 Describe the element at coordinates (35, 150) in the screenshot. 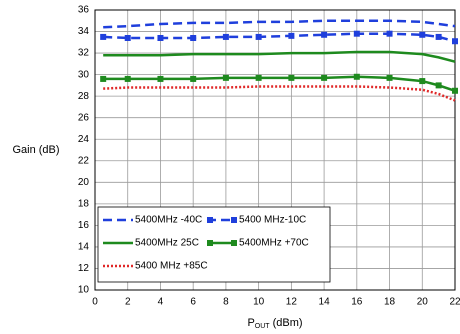

I see `y-axis-label: Gain (dB)` at that location.